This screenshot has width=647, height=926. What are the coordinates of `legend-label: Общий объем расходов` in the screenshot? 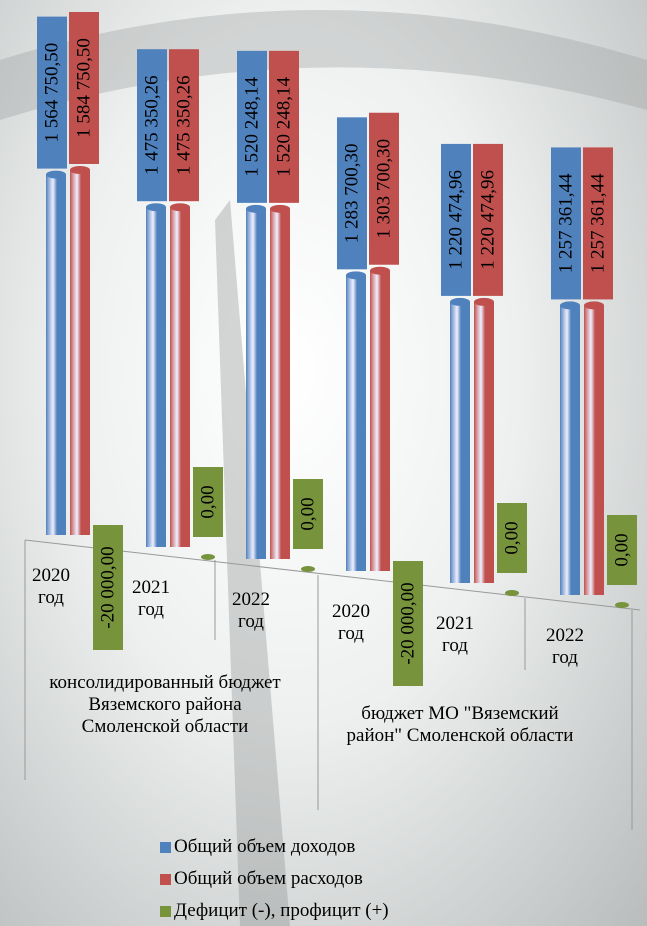 It's located at (268, 878).